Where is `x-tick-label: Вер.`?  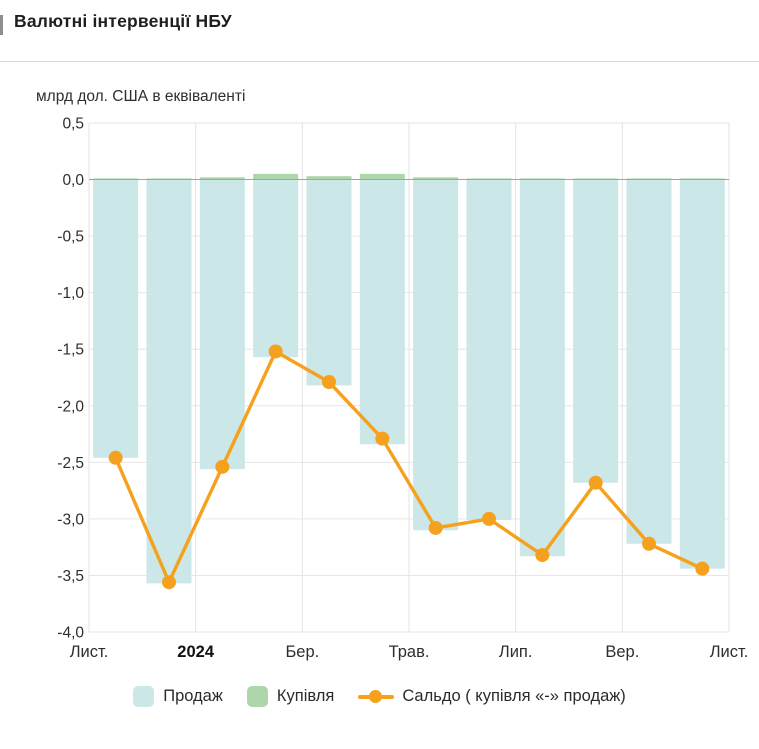
x-tick-label: Вер. is located at coordinates (622, 652).